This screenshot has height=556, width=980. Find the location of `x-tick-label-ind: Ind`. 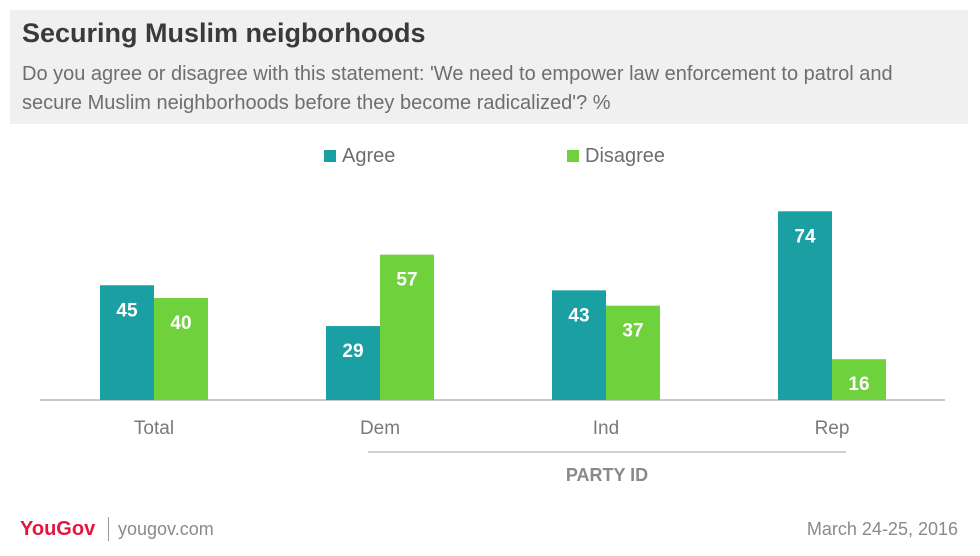

x-tick-label-ind: Ind is located at coordinates (606, 428).